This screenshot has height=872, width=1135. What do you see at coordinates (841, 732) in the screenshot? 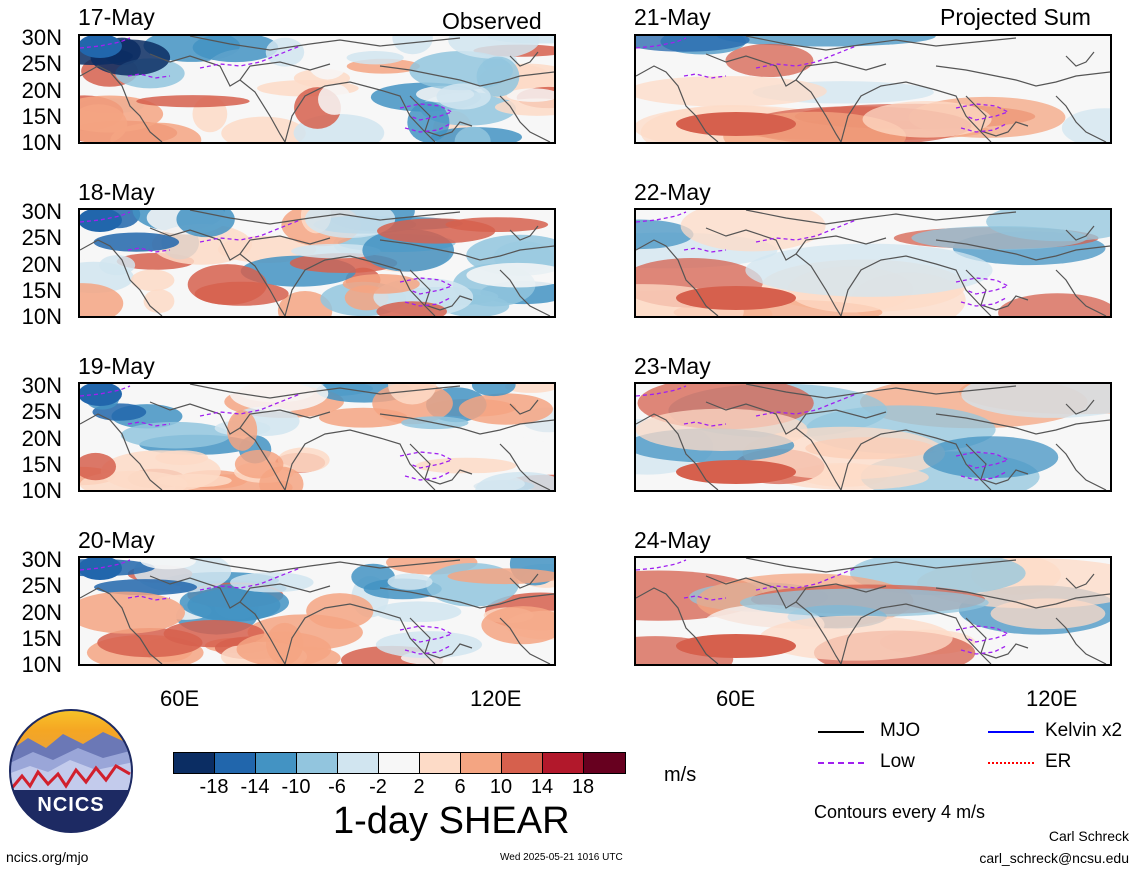
I see `legend-mjo-line` at bounding box center [841, 732].